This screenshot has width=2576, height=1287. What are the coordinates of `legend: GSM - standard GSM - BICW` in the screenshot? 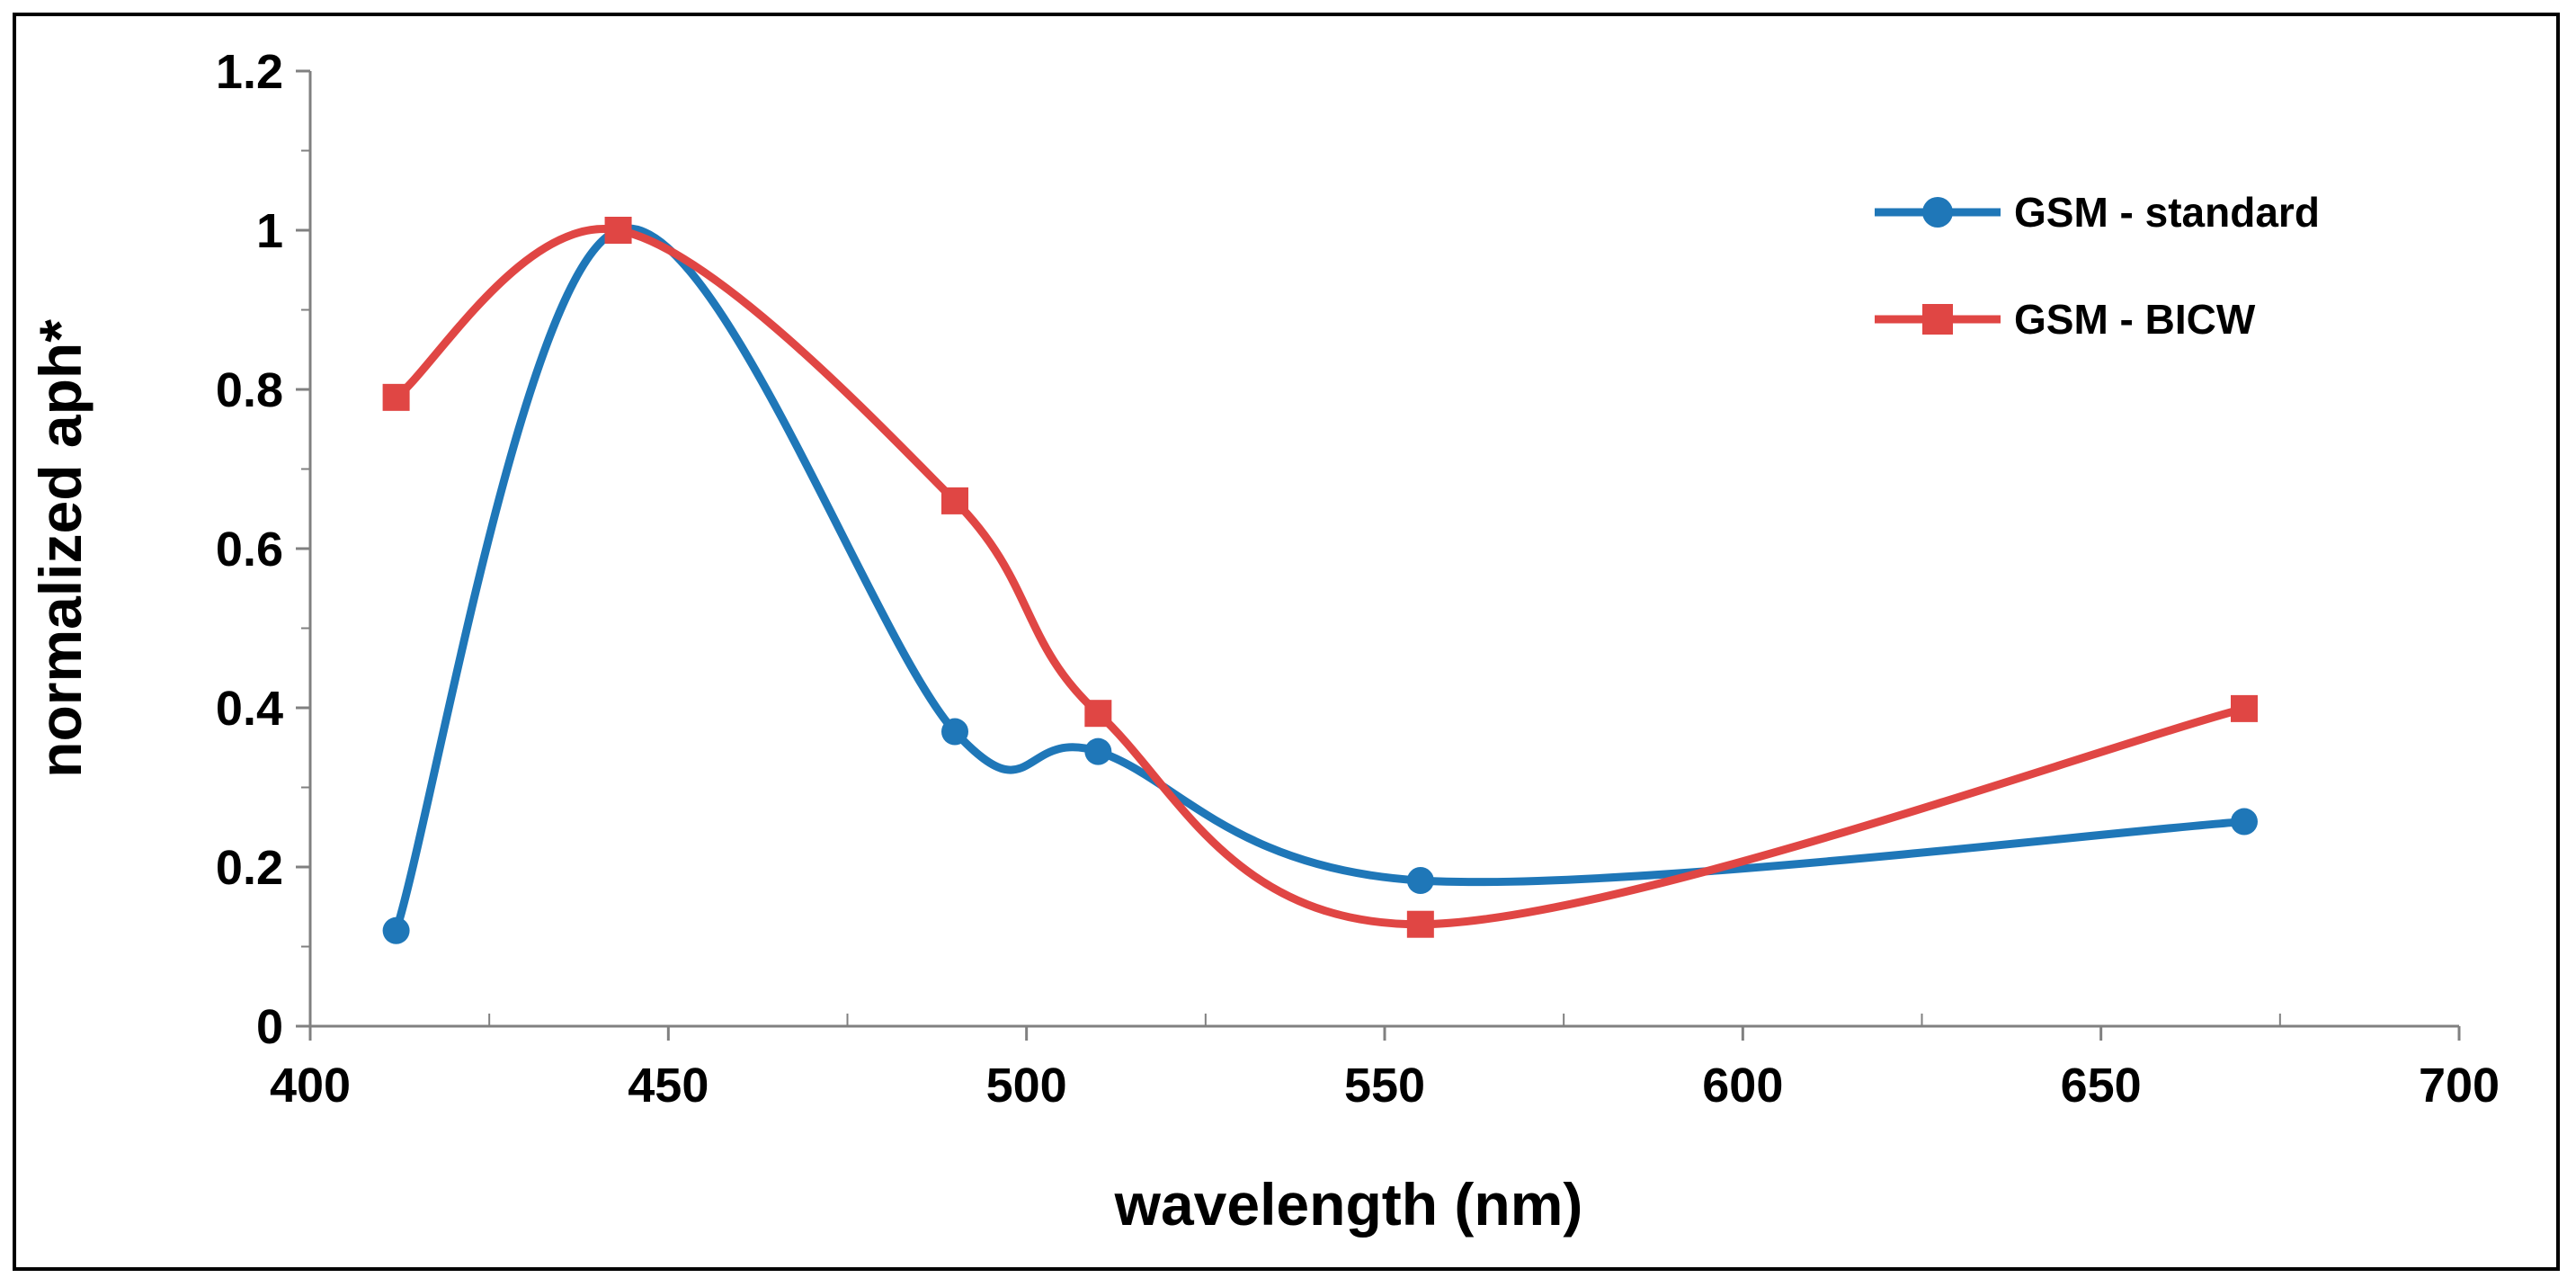 It's located at (2098, 266).